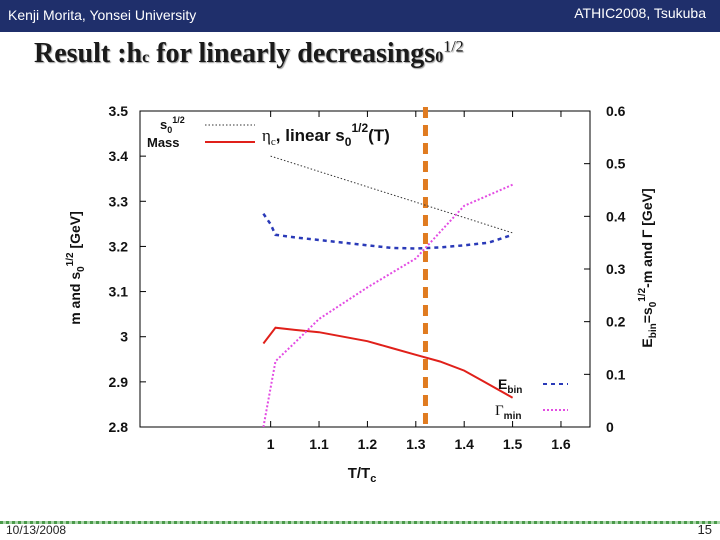  Describe the element at coordinates (510, 386) in the screenshot. I see `legend-ebin-label: Ebin` at that location.